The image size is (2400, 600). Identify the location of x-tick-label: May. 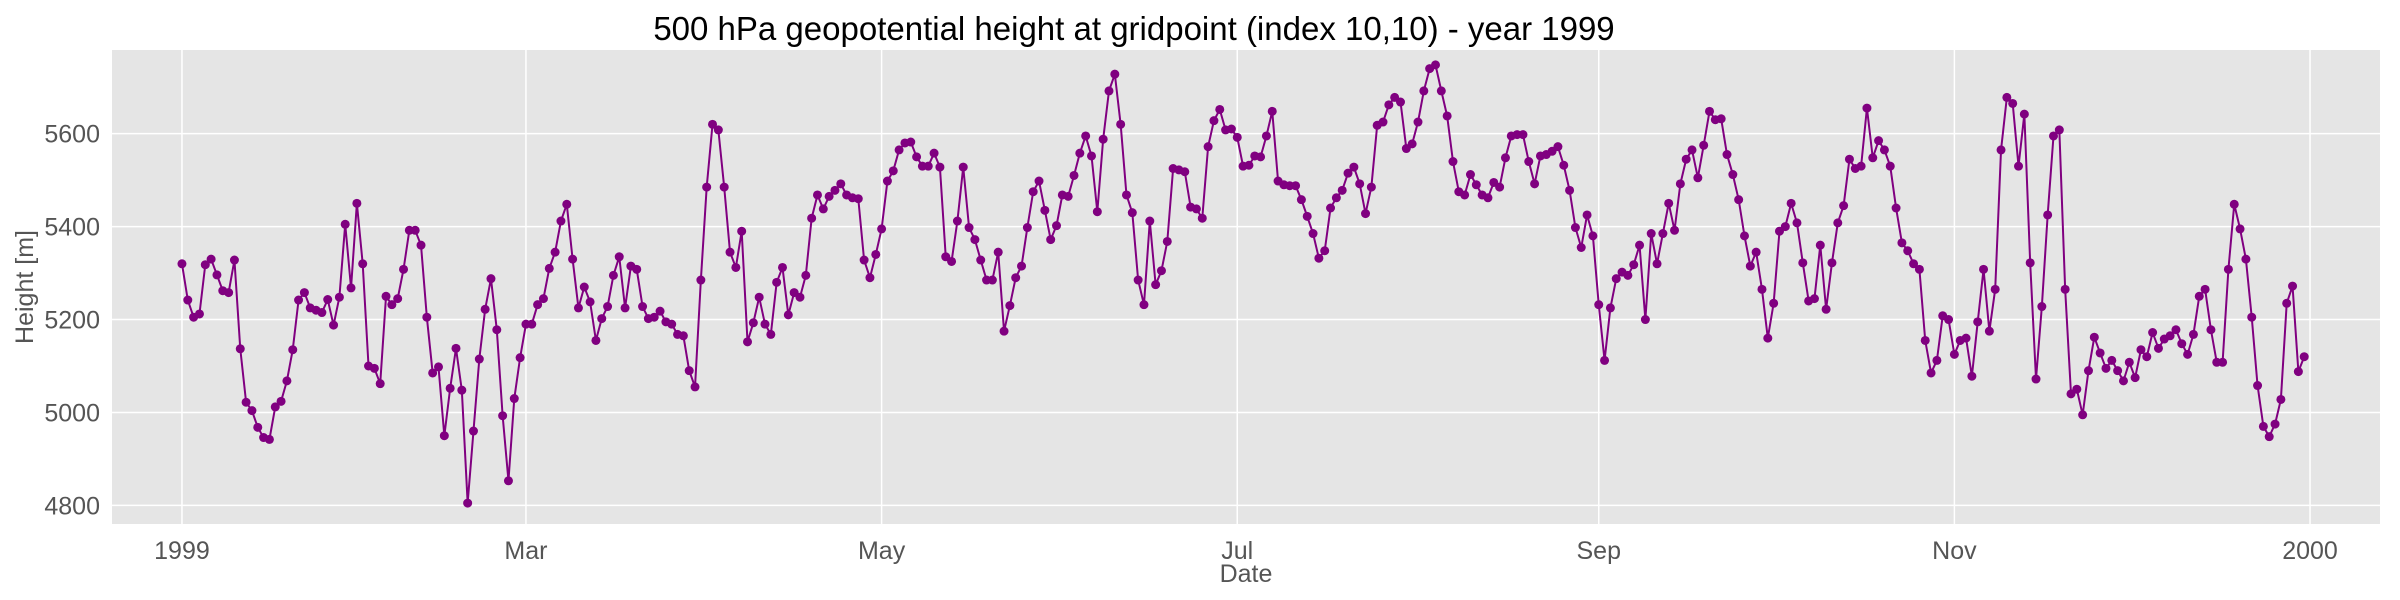
(882, 551).